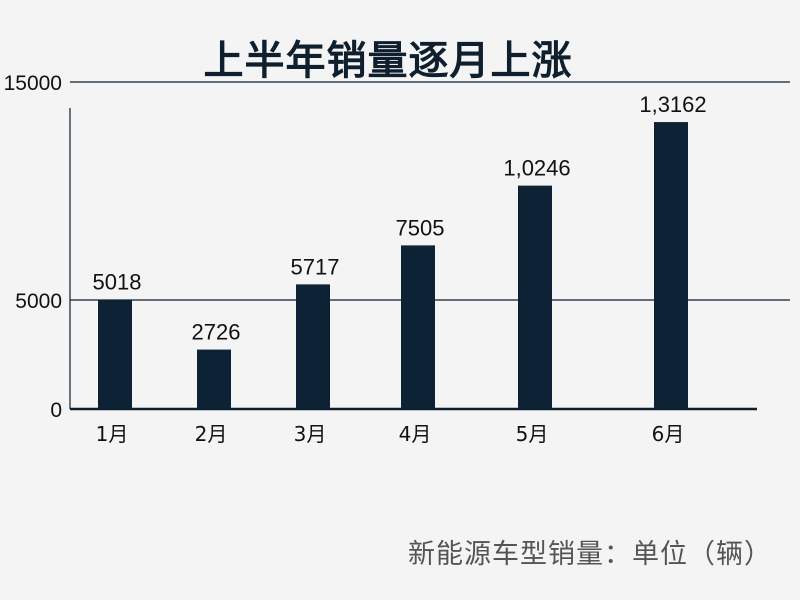 The image size is (800, 600). I want to click on x-tick-label: 1月, so click(112, 434).